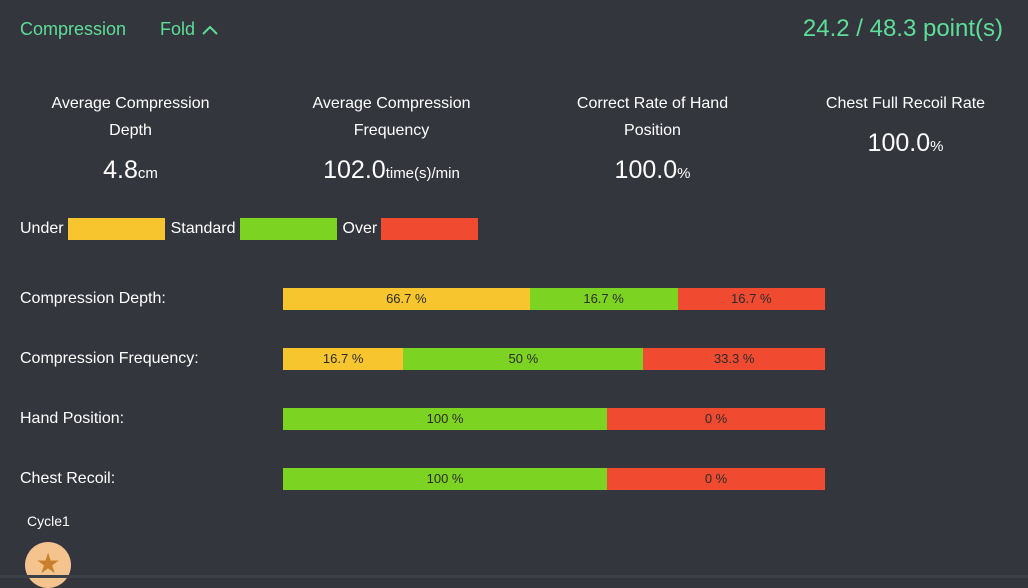 The width and height of the screenshot is (1028, 588). What do you see at coordinates (430, 229) in the screenshot?
I see `legend-swatch-over` at bounding box center [430, 229].